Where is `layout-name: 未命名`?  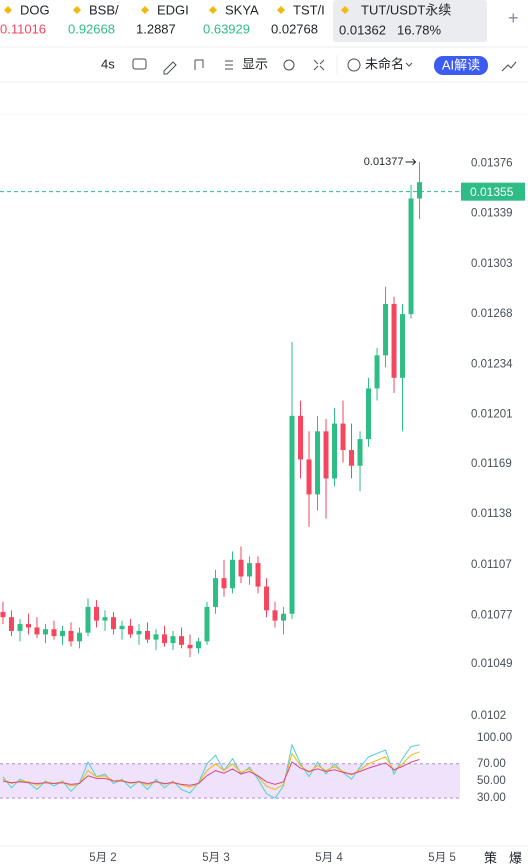 layout-name: 未命名 is located at coordinates (384, 63).